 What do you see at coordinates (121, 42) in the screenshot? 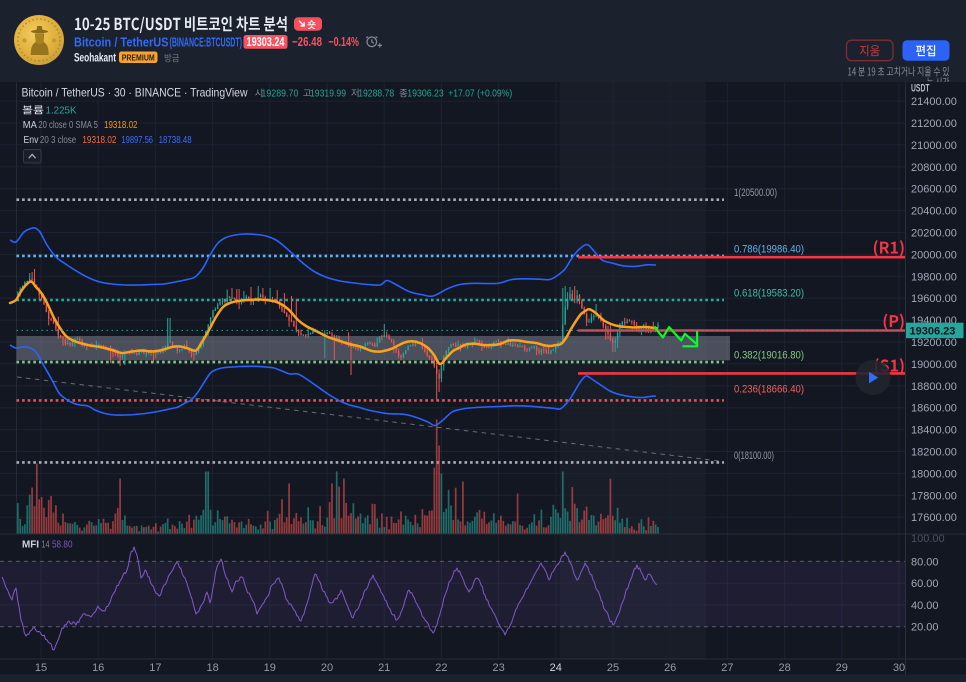
I see `svg-text: Bitcoin / TetherUS` at bounding box center [121, 42].